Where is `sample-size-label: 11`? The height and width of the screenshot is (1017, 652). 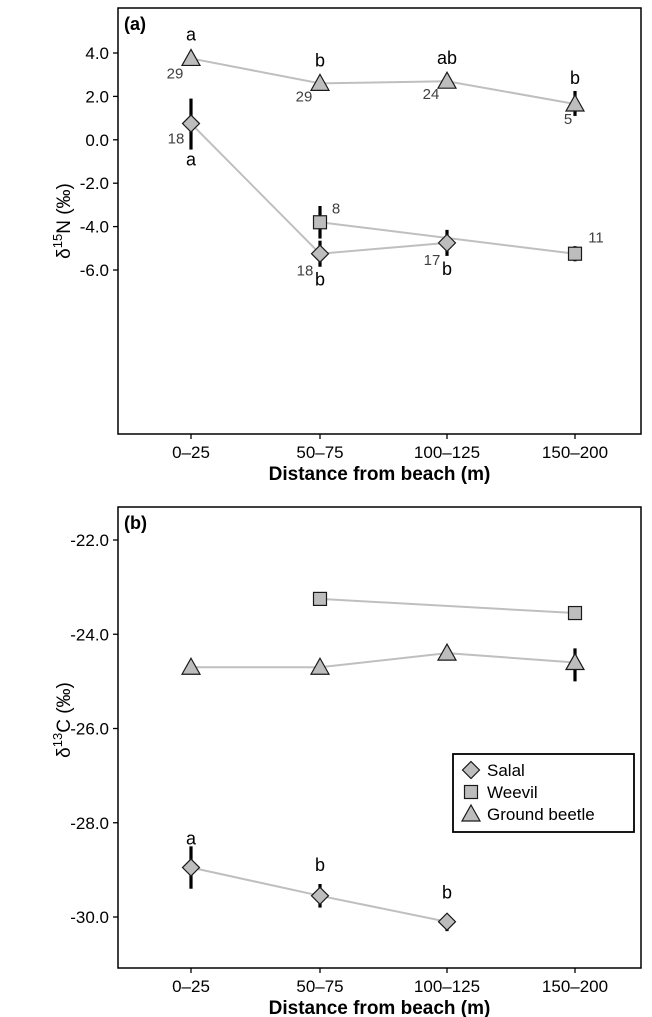 sample-size-label: 11 is located at coordinates (596, 238).